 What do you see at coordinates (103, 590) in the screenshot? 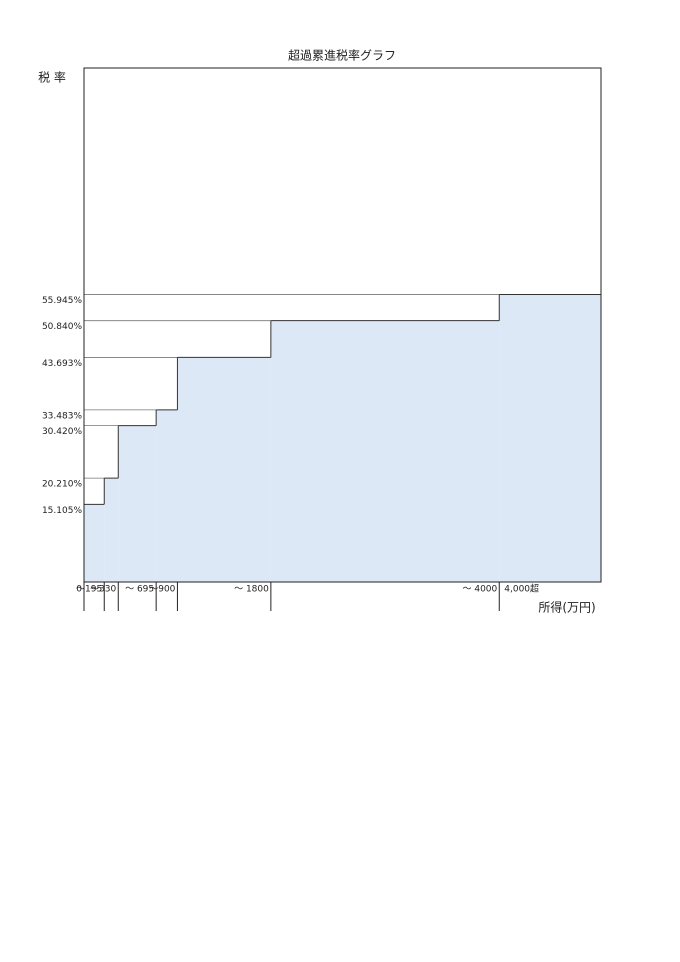
I see `x-tick-label: ～330` at bounding box center [103, 590].